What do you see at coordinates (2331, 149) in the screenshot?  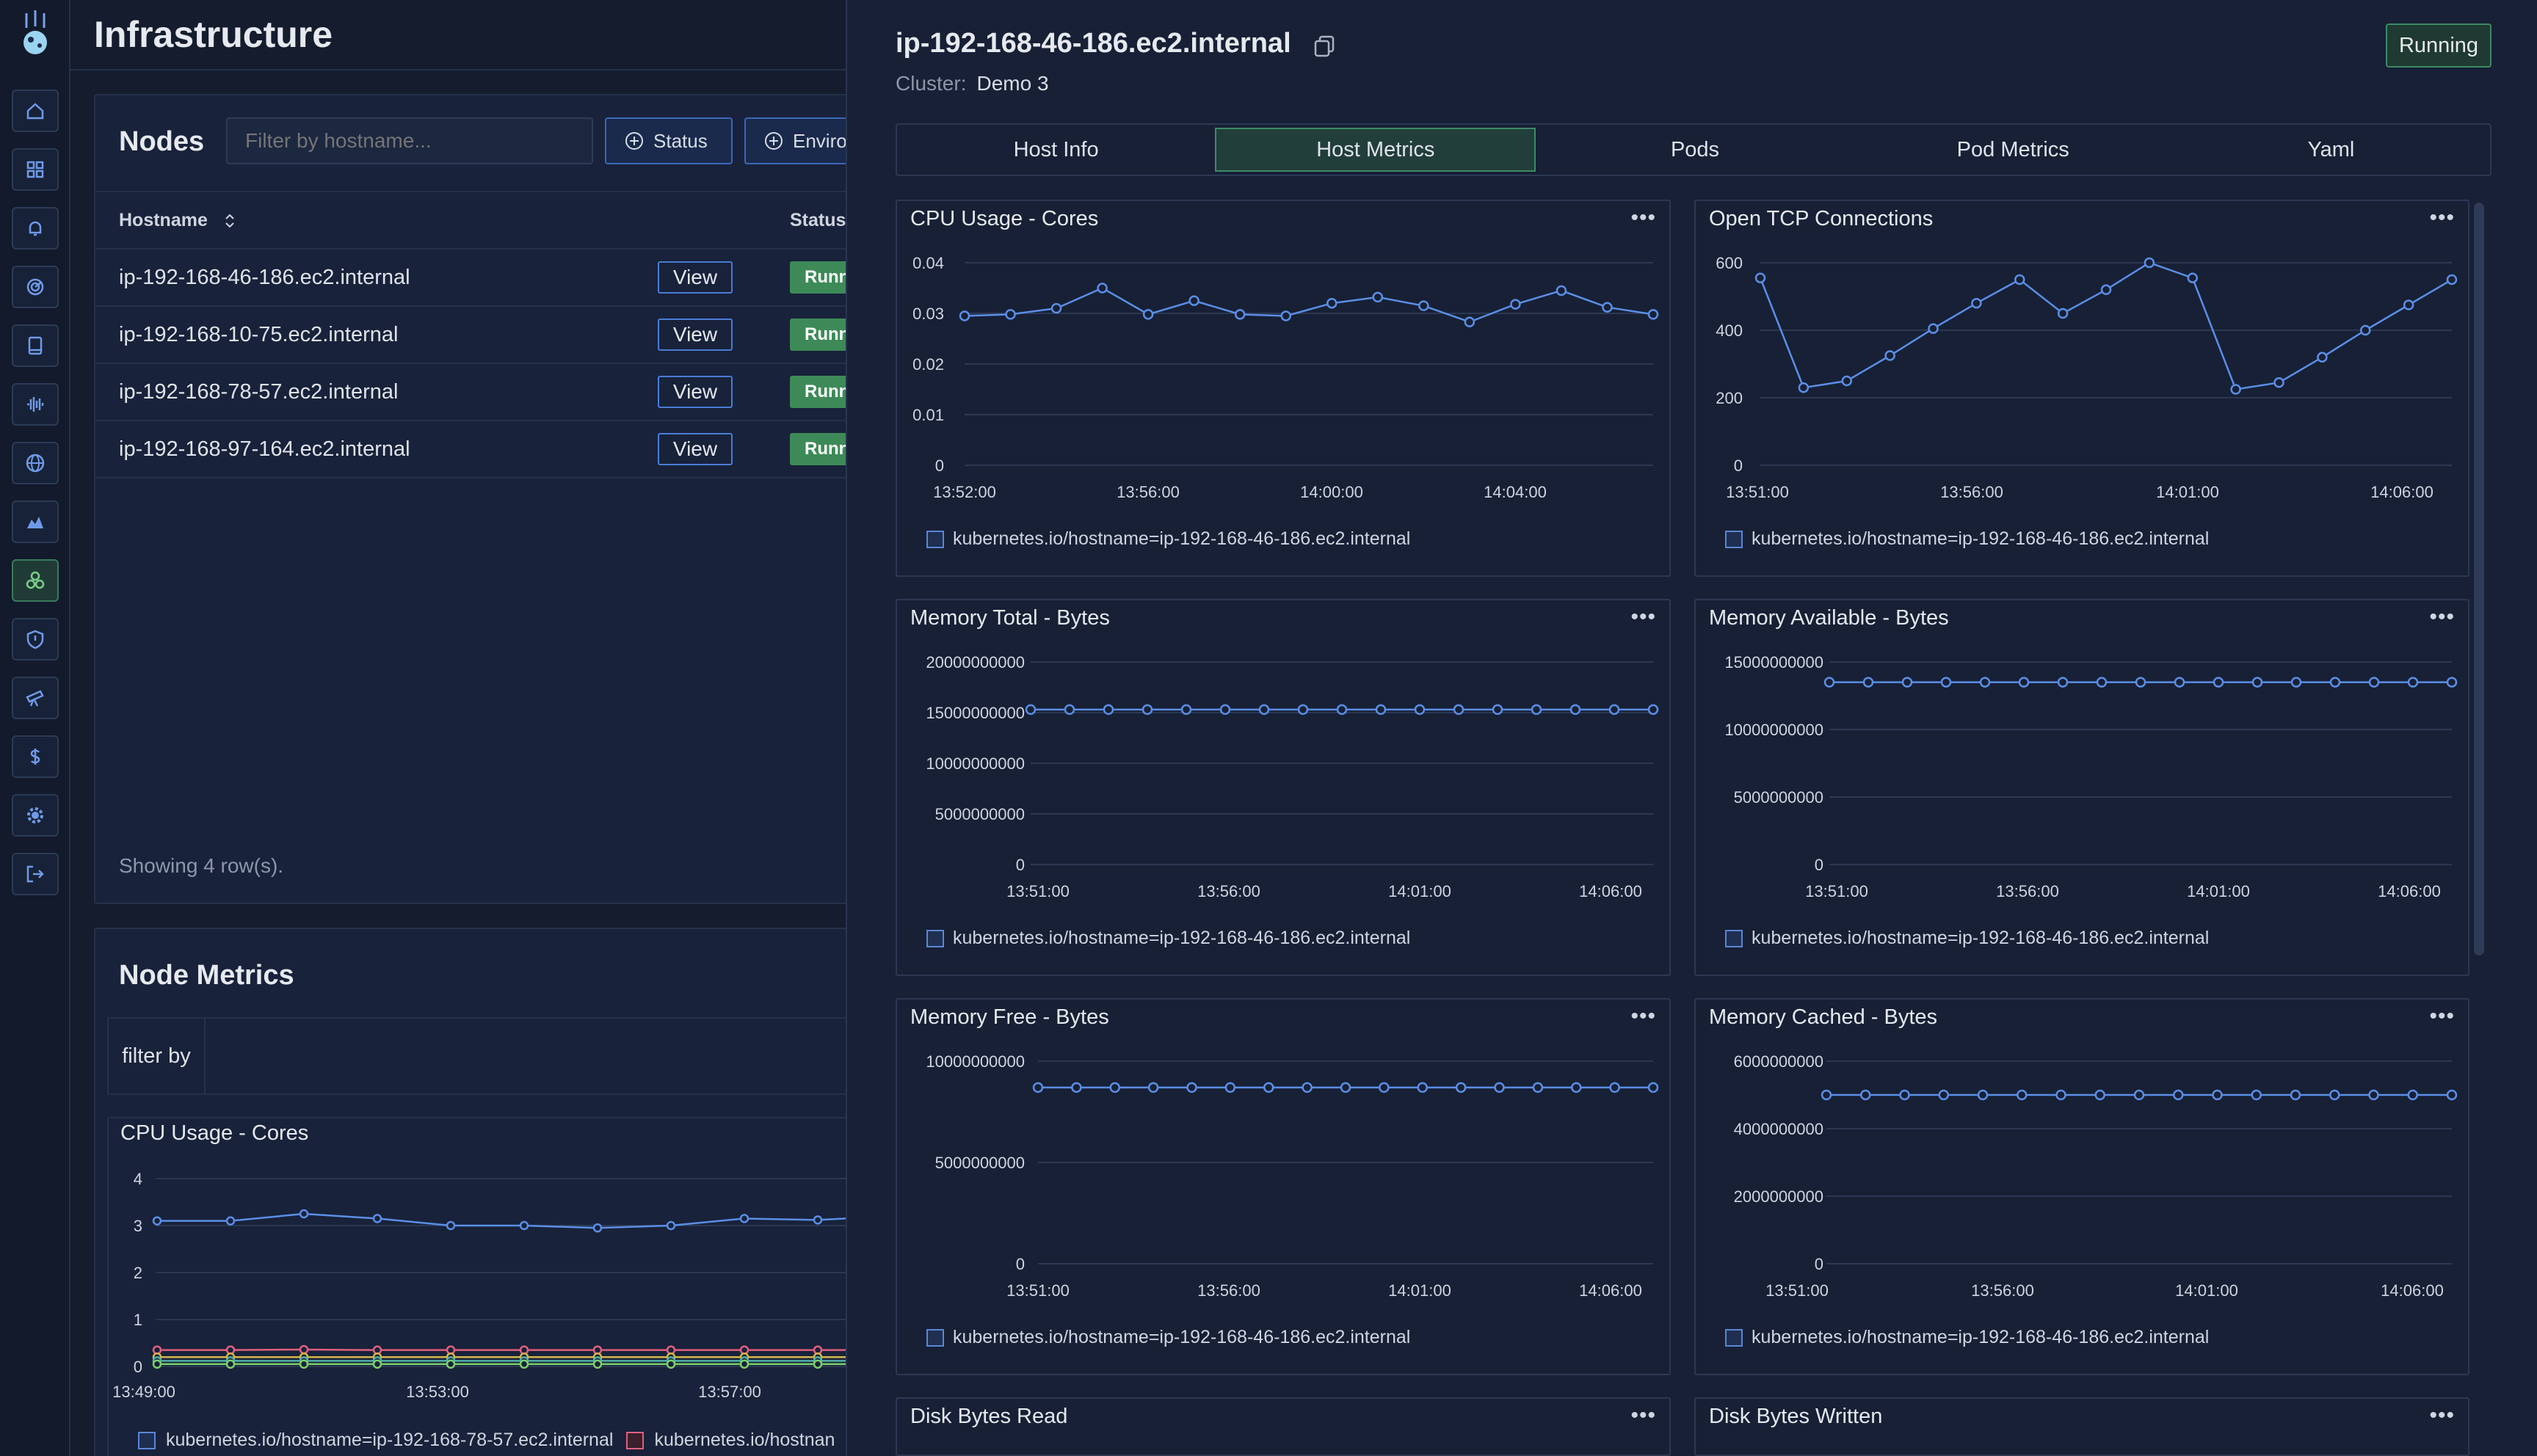 I see `tab-yaml: Yaml` at bounding box center [2331, 149].